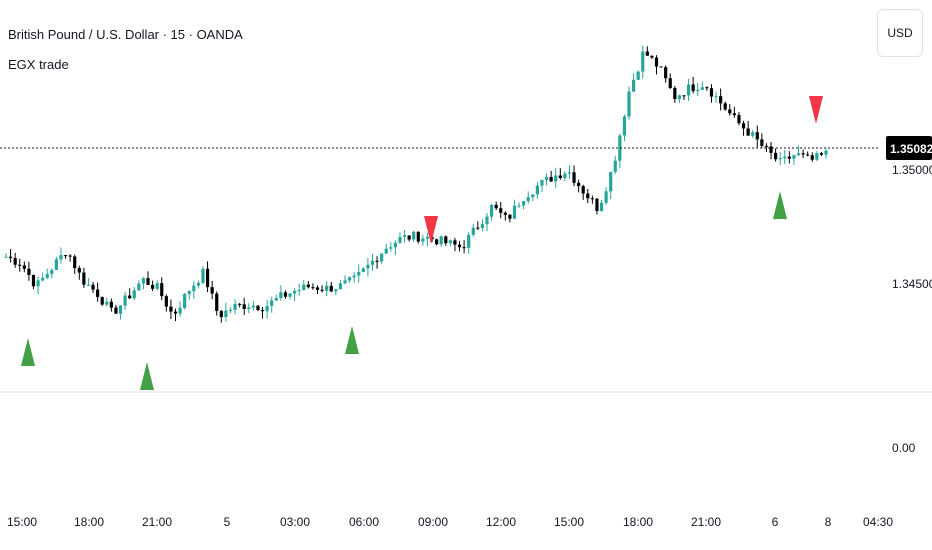 The image size is (932, 550). Describe the element at coordinates (828, 522) in the screenshot. I see `x-tick-label: 8` at that location.